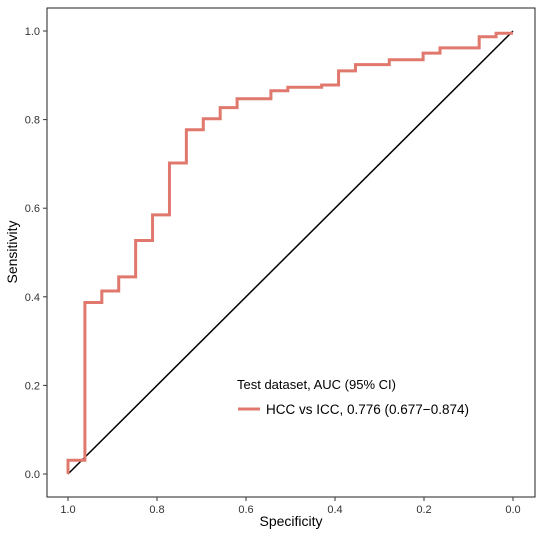  Describe the element at coordinates (367, 409) in the screenshot. I see `legend-series-label: HCC vs ICC, 0.776 (0.677−0.874)` at that location.